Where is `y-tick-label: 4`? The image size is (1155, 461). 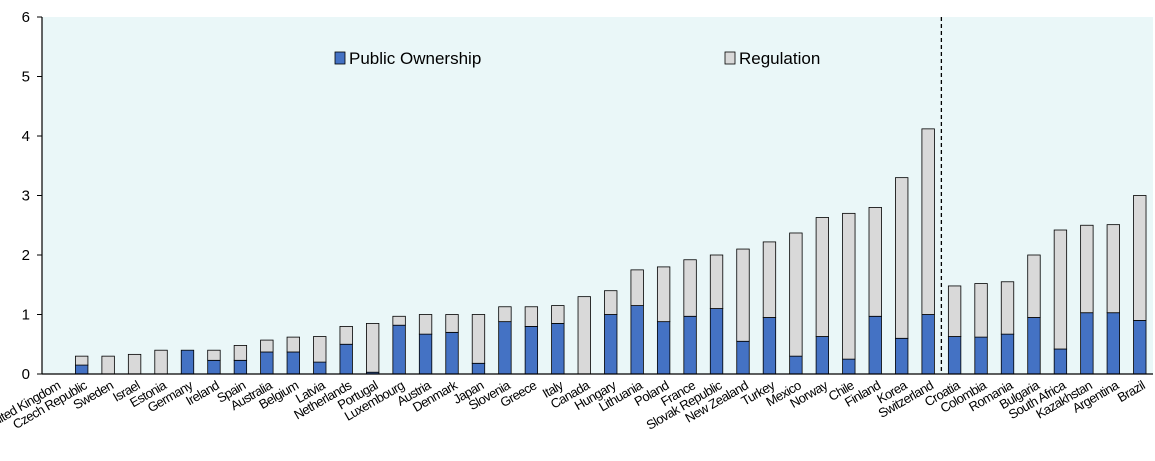 y-tick-label: 4 is located at coordinates (26, 136).